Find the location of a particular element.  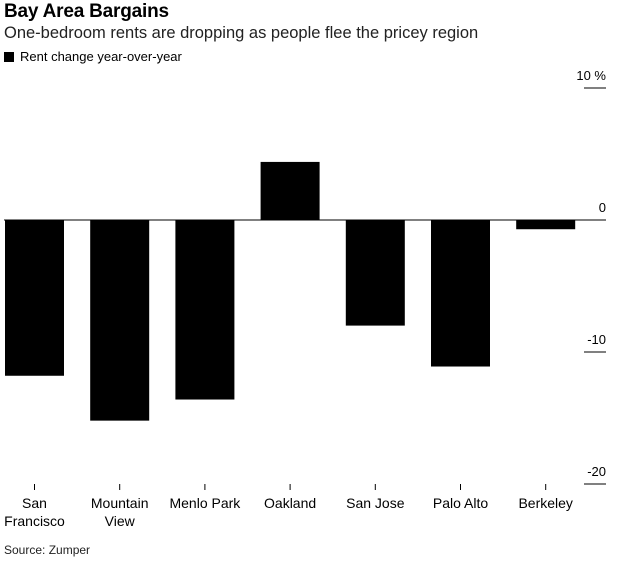

x-tick-label: San Jose is located at coordinates (375, 503).